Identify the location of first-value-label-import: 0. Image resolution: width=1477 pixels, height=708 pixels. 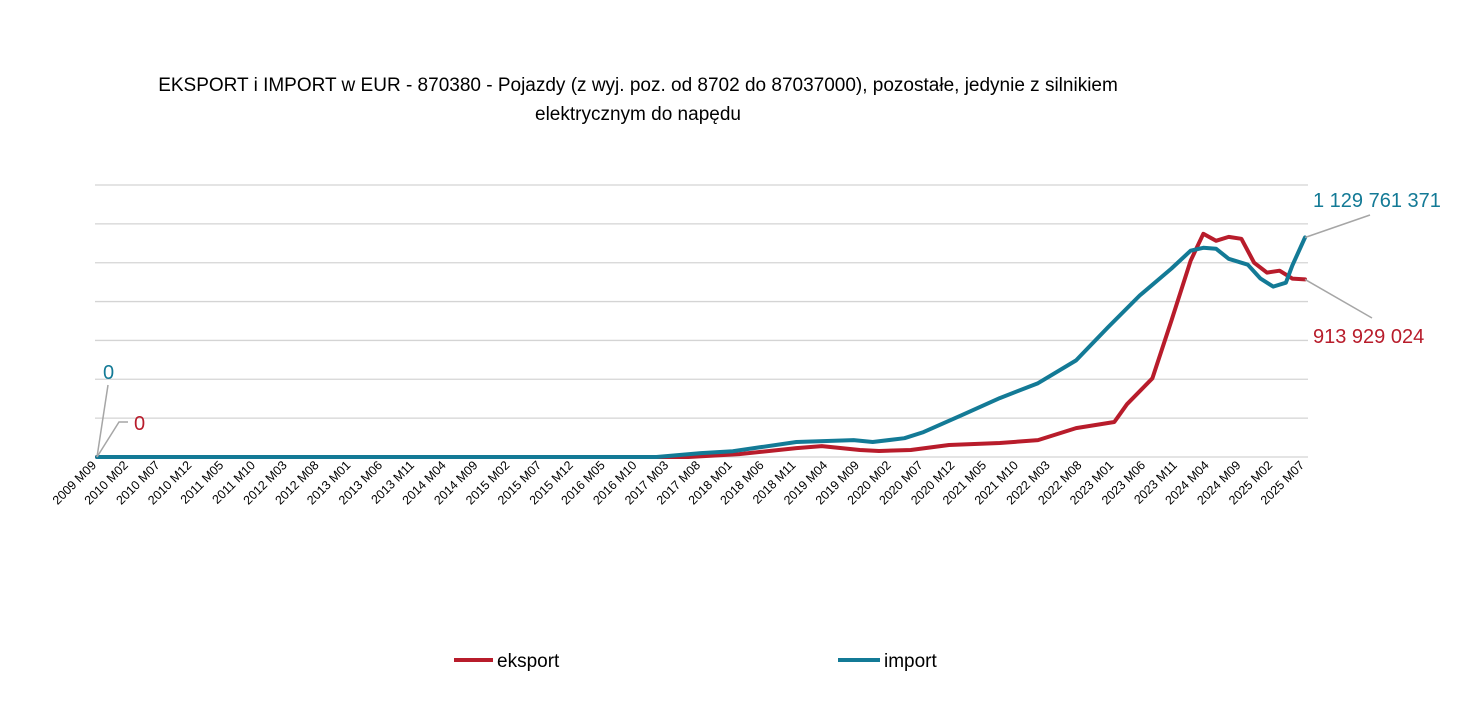
(108, 373).